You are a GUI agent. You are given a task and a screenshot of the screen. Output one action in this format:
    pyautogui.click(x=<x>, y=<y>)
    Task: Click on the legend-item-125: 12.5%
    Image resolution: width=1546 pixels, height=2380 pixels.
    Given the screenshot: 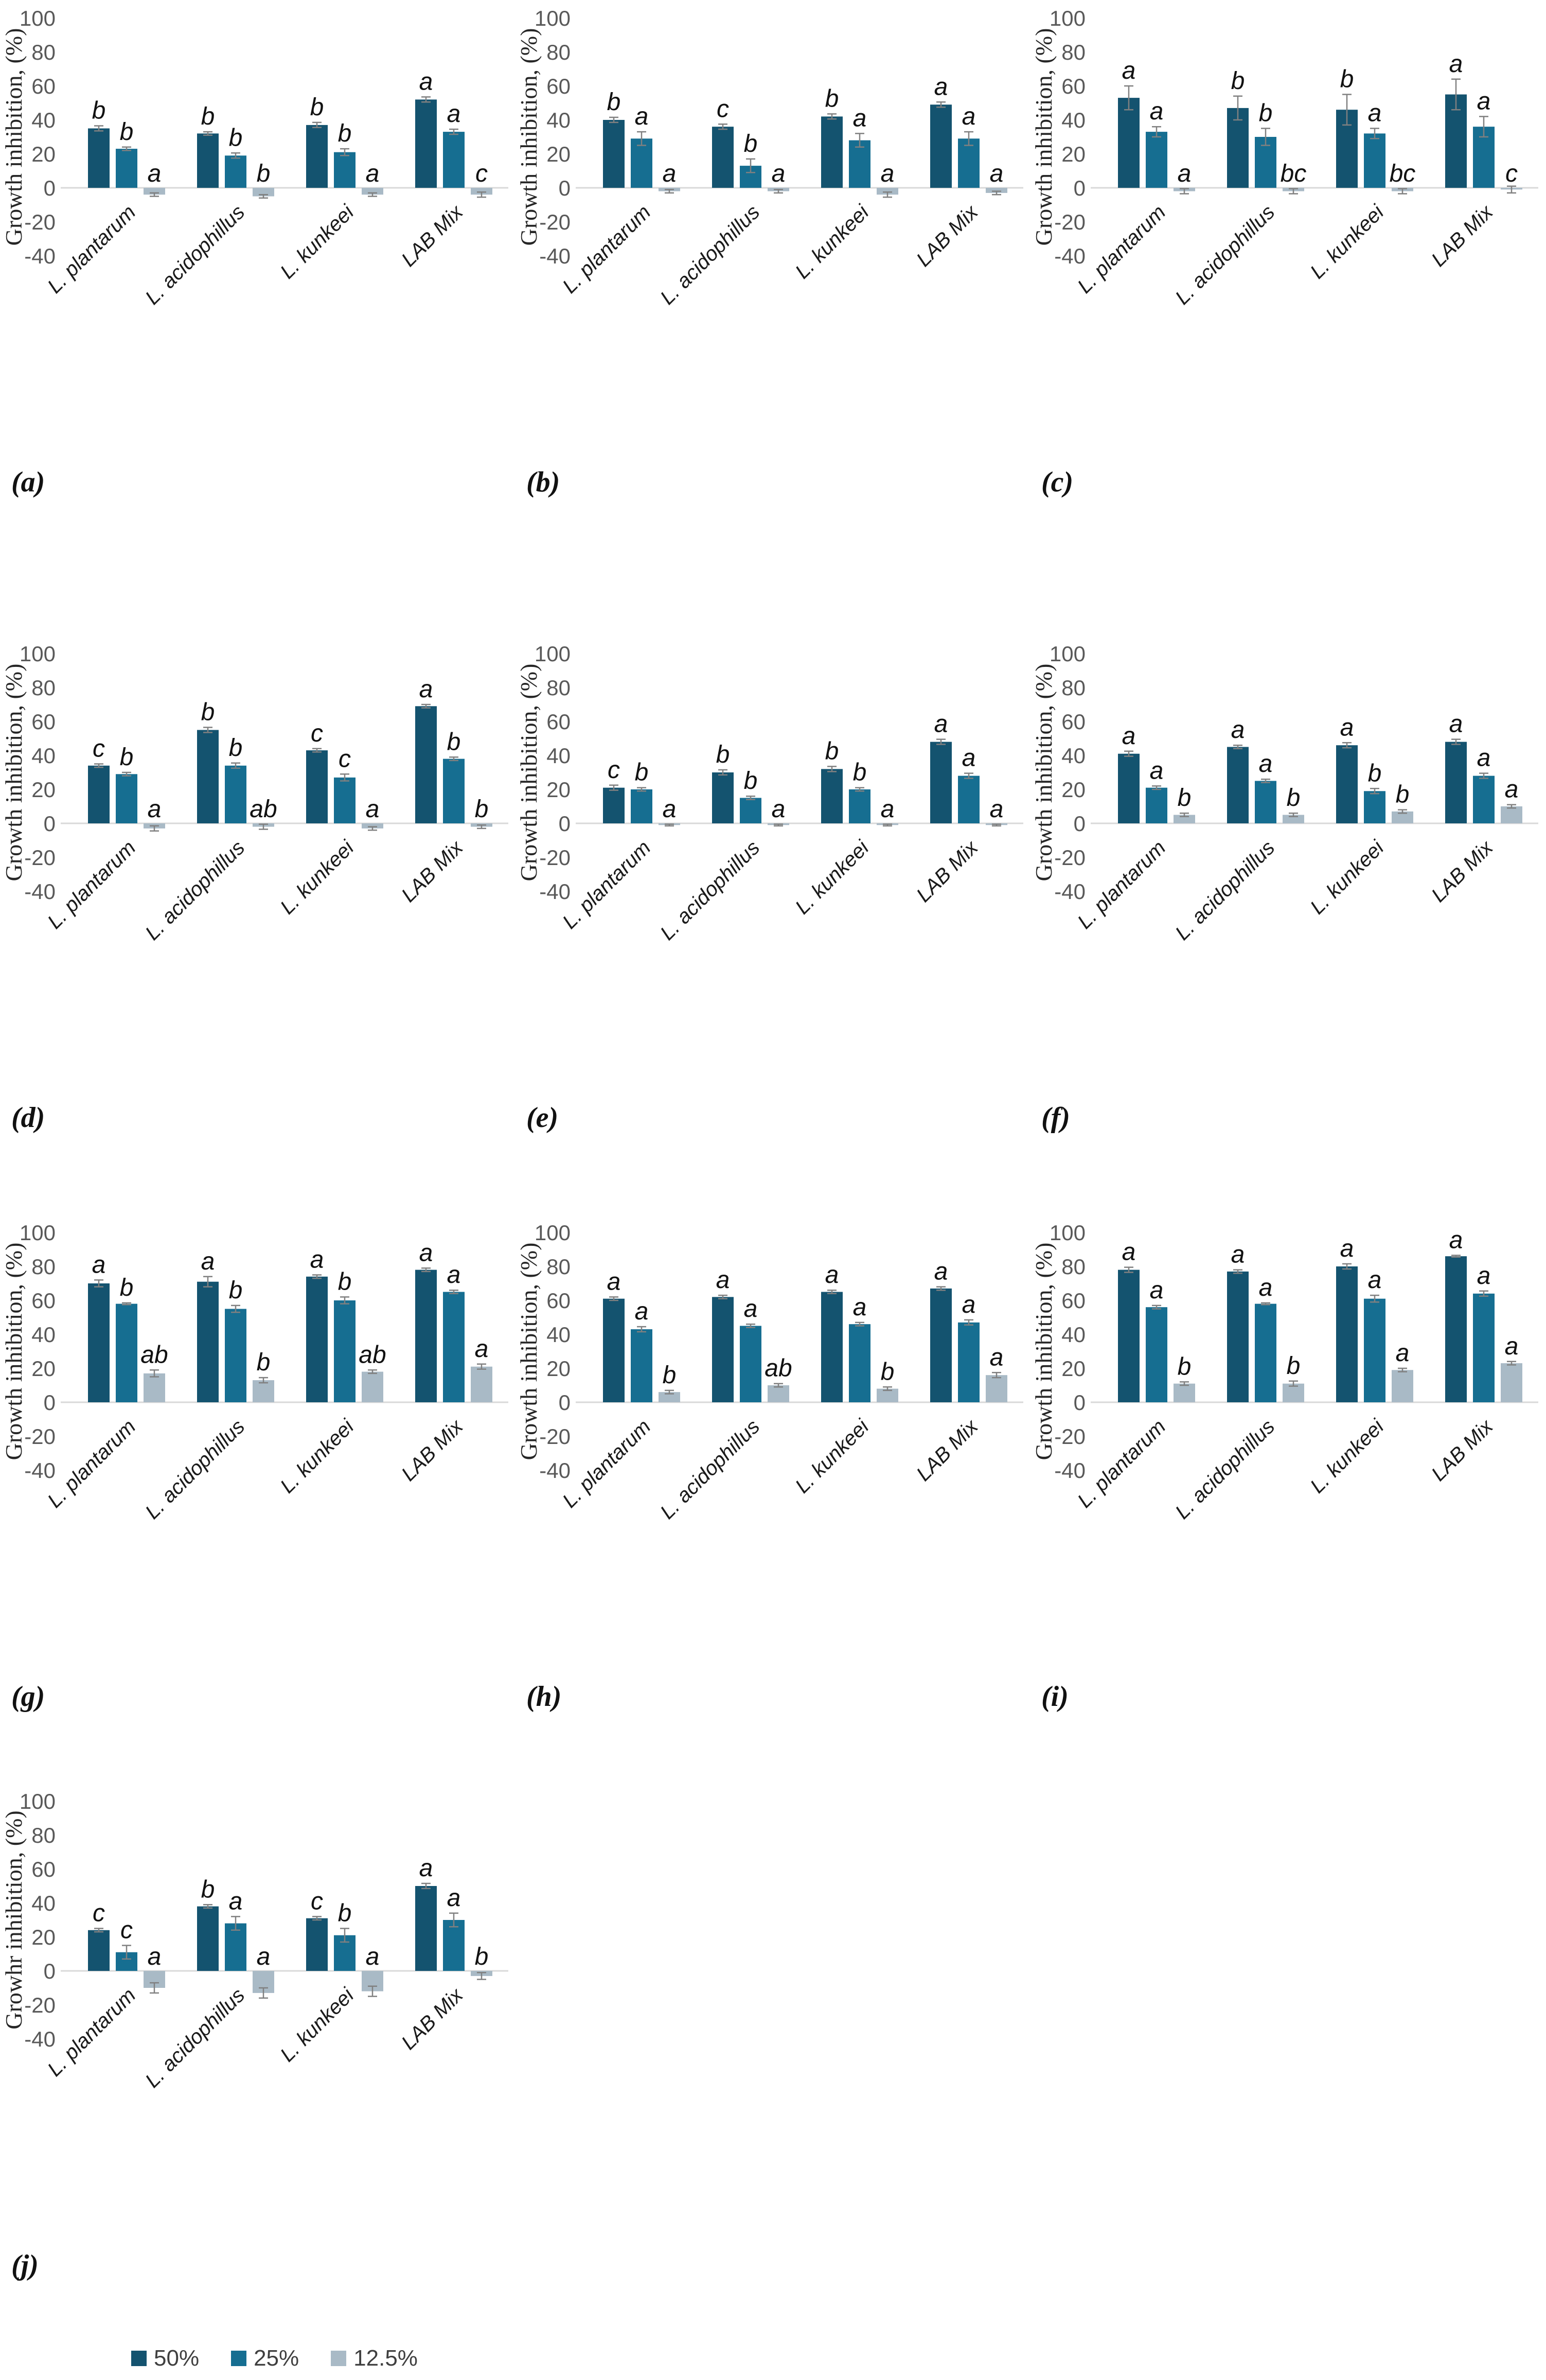 What is the action you would take?
    pyautogui.click(x=374, y=2358)
    